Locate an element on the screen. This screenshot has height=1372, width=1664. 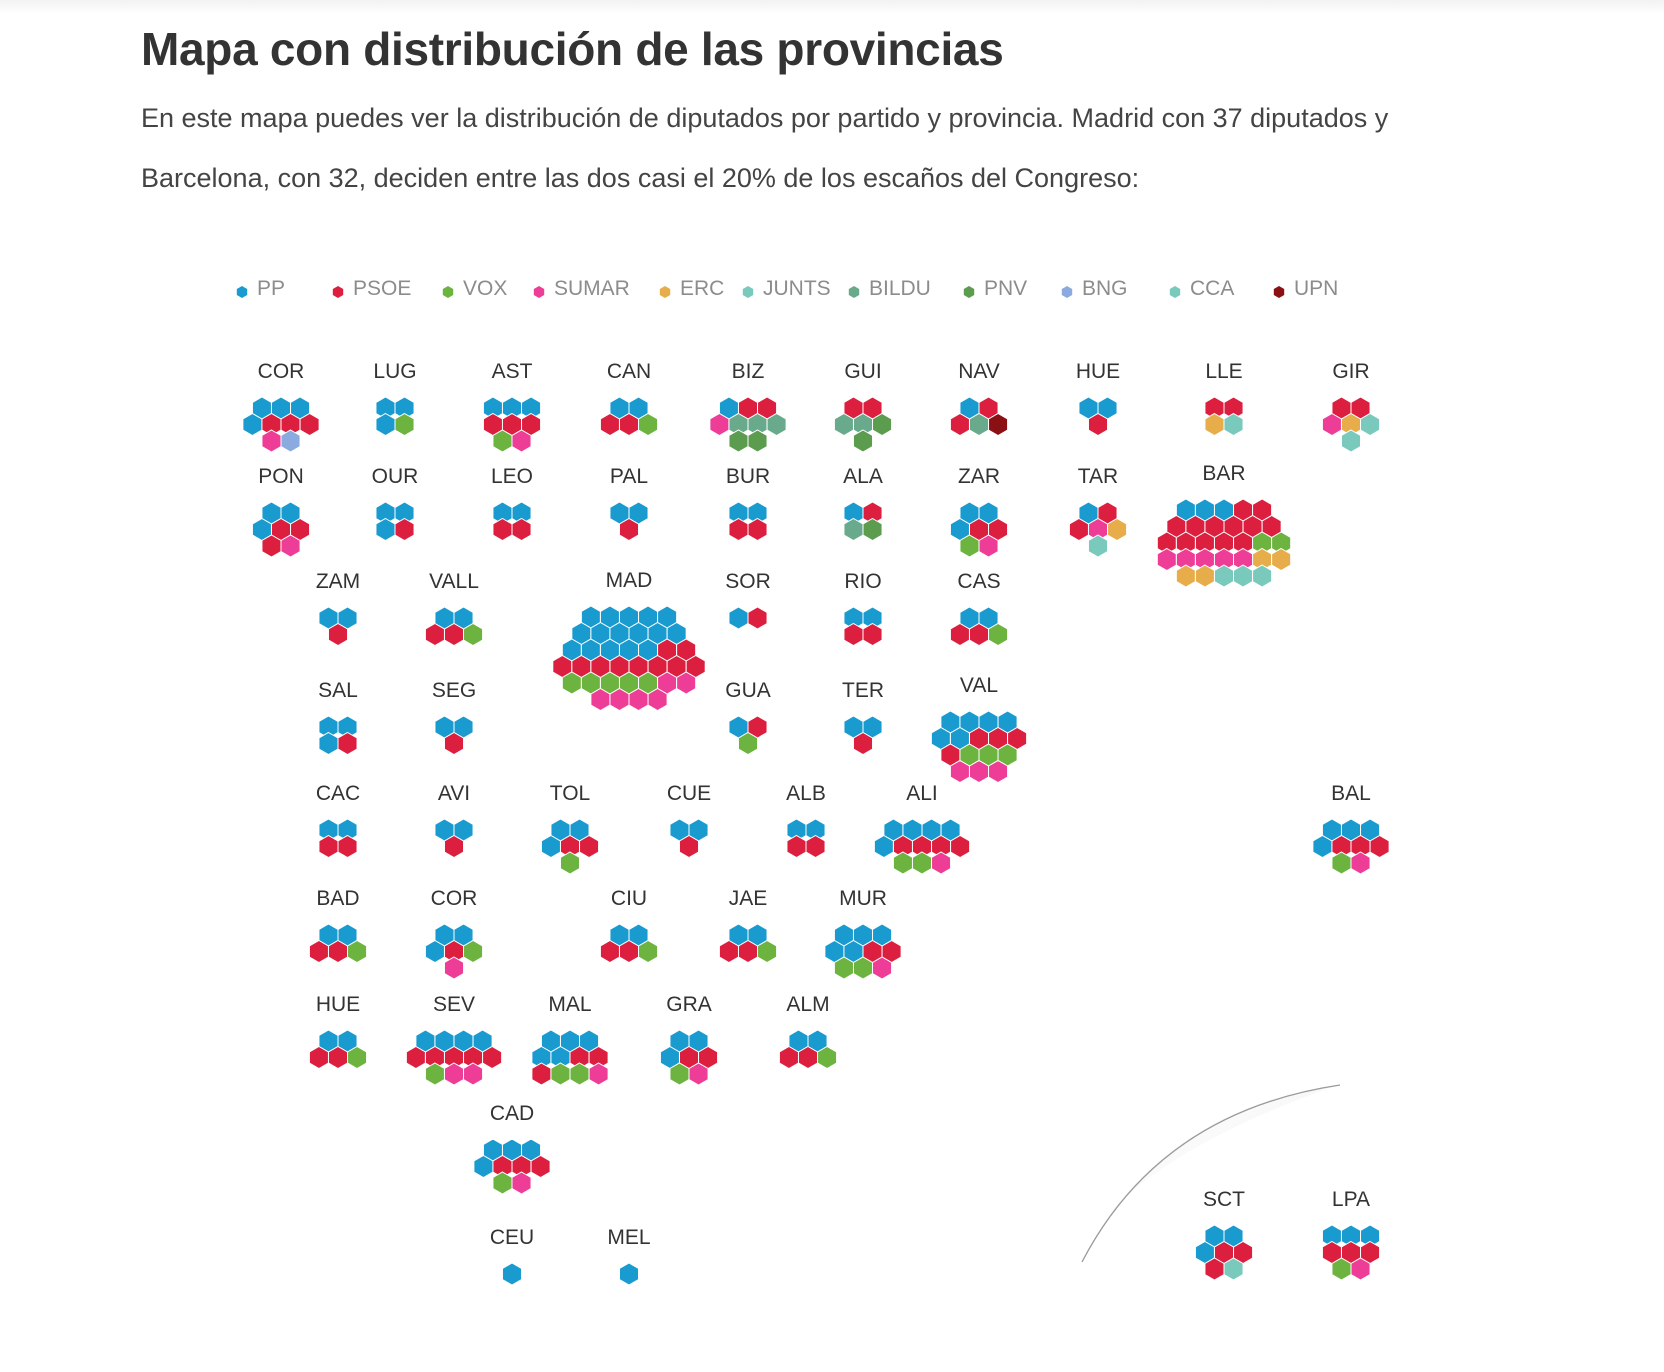
province-gir: GIR is located at coordinates (1351, 406).